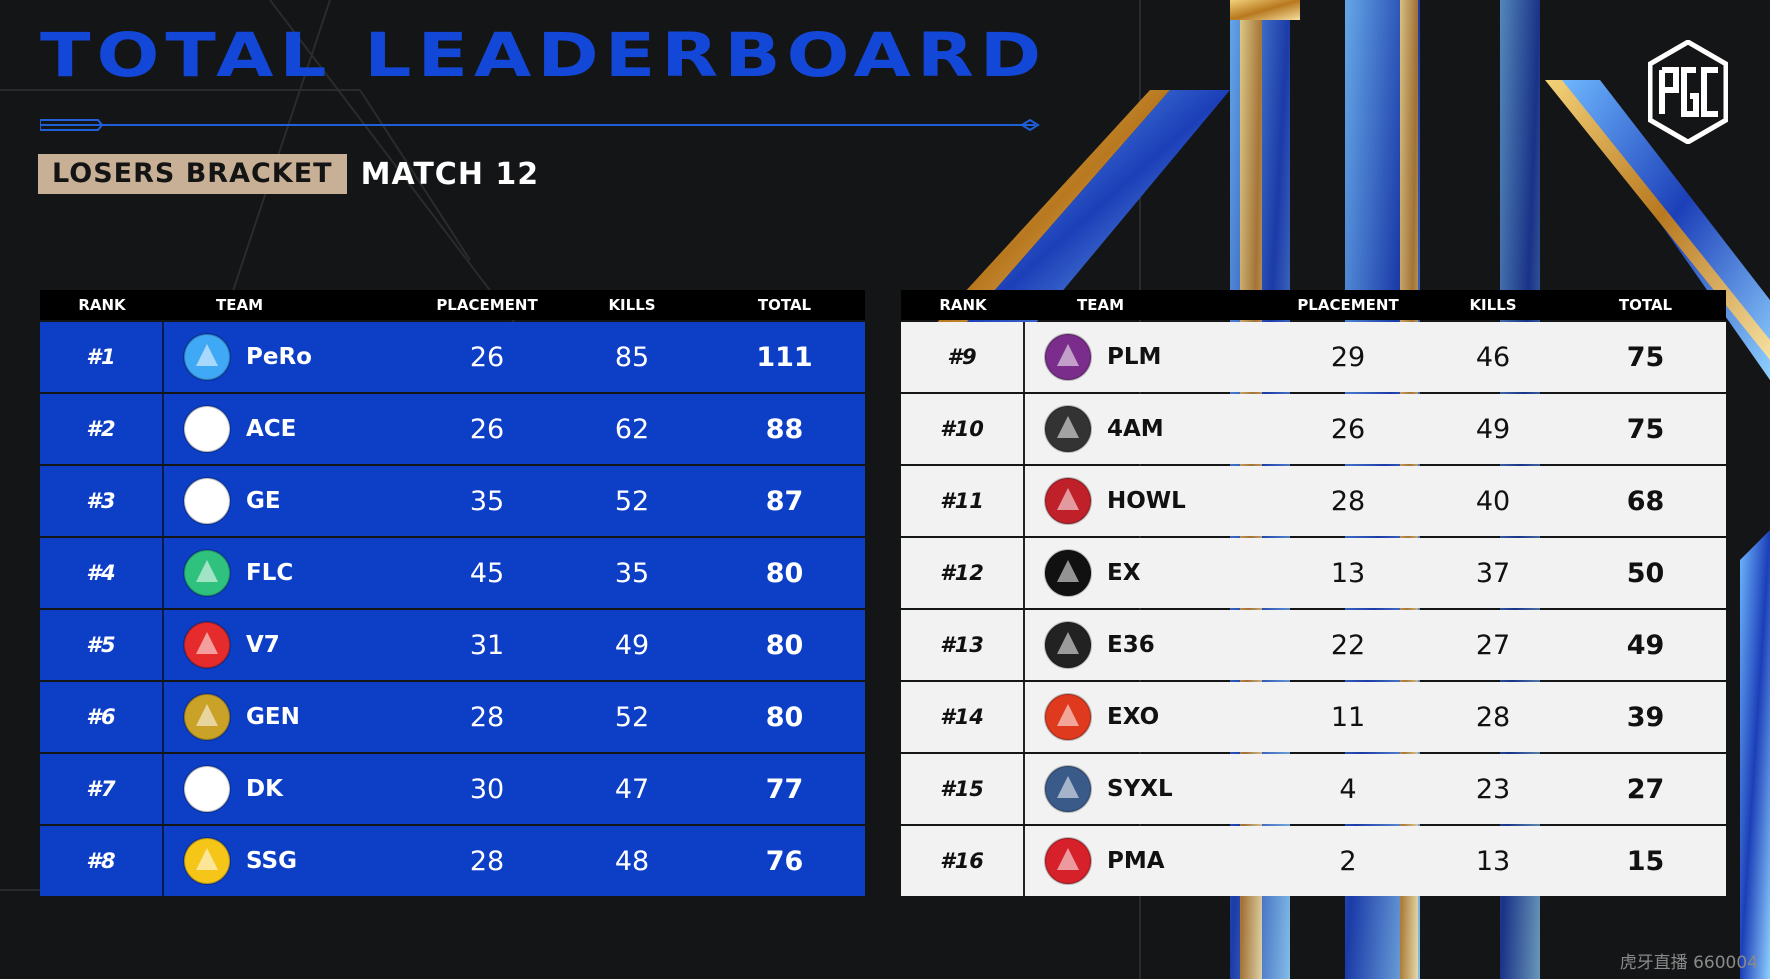 This screenshot has width=1770, height=979. What do you see at coordinates (1150, 573) in the screenshot?
I see `team-cell: EX` at bounding box center [1150, 573].